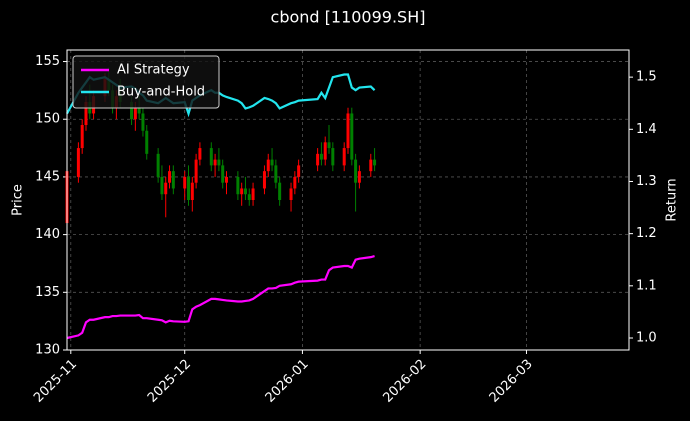 This screenshot has width=690, height=421. I want to click on y2-tick-label: 1.0, so click(646, 338).